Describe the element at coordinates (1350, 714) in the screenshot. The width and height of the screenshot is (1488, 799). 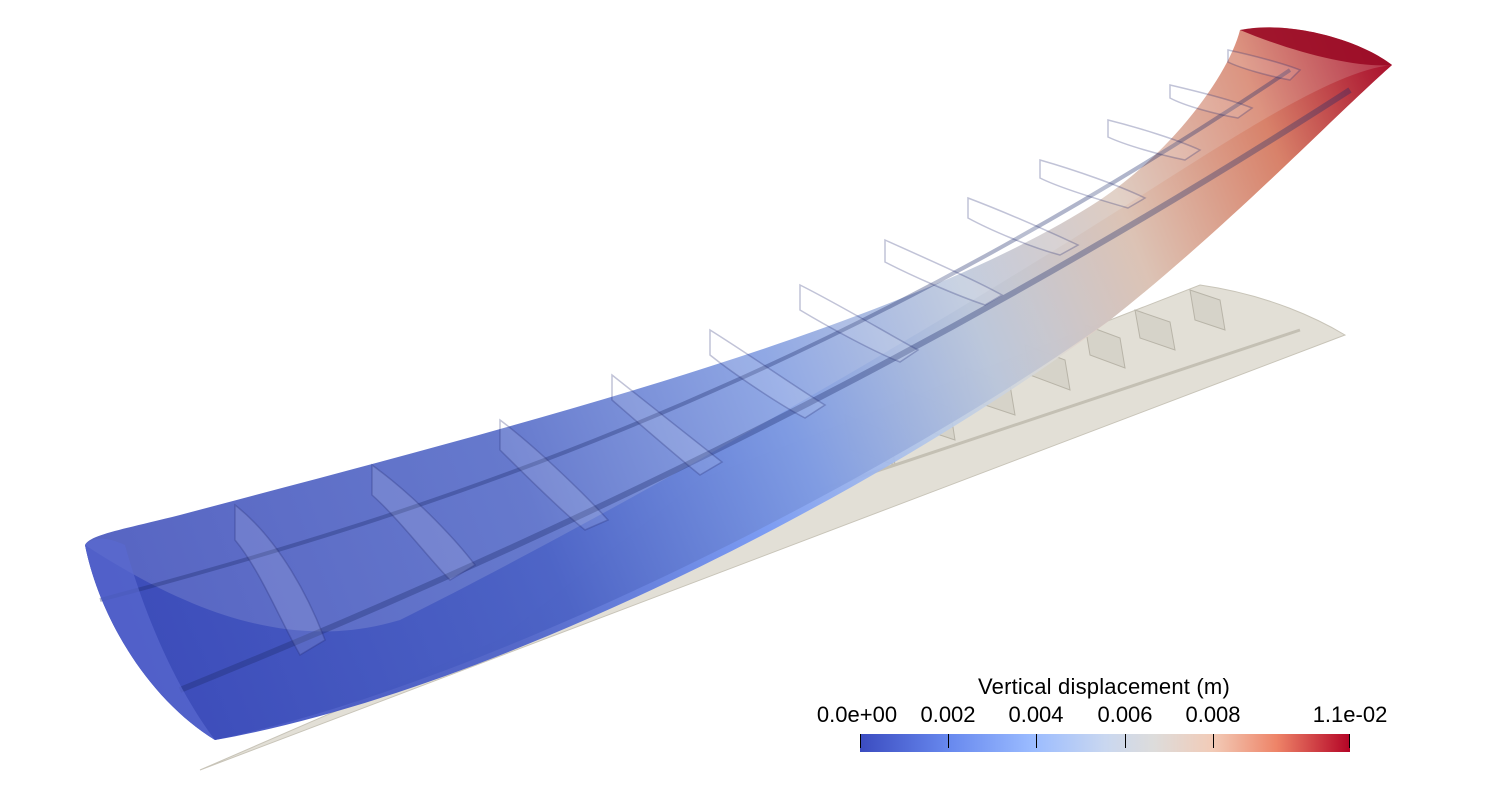
I see `colorbar-tick-label-5: 1.1e-02` at that location.